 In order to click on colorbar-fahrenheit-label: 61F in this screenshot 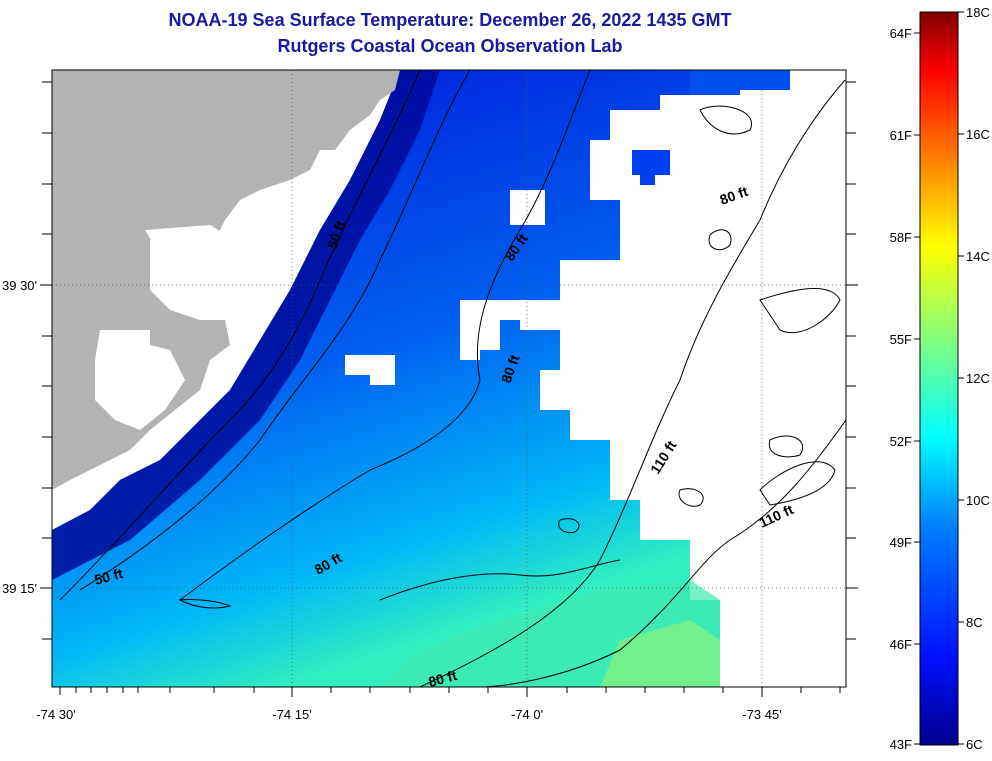, I will do `click(901, 135)`.